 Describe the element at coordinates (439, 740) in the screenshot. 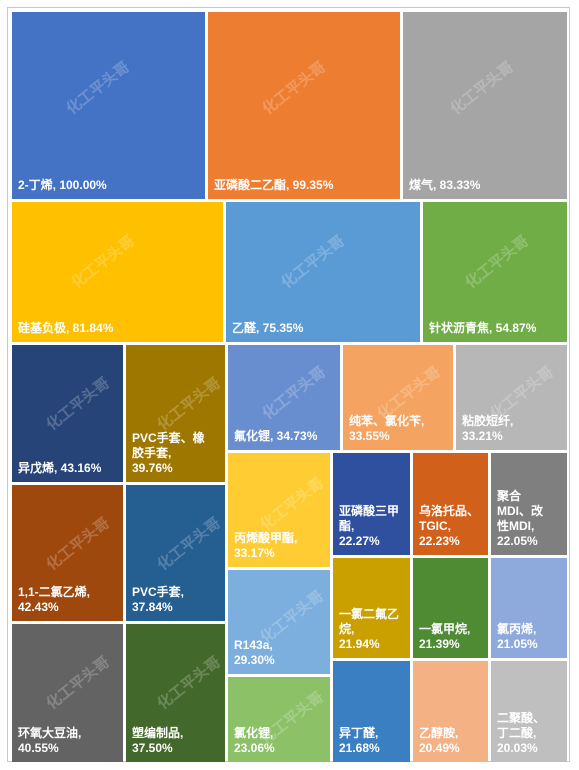

I see `tile-label: 乙醇胺, 20.49%` at that location.